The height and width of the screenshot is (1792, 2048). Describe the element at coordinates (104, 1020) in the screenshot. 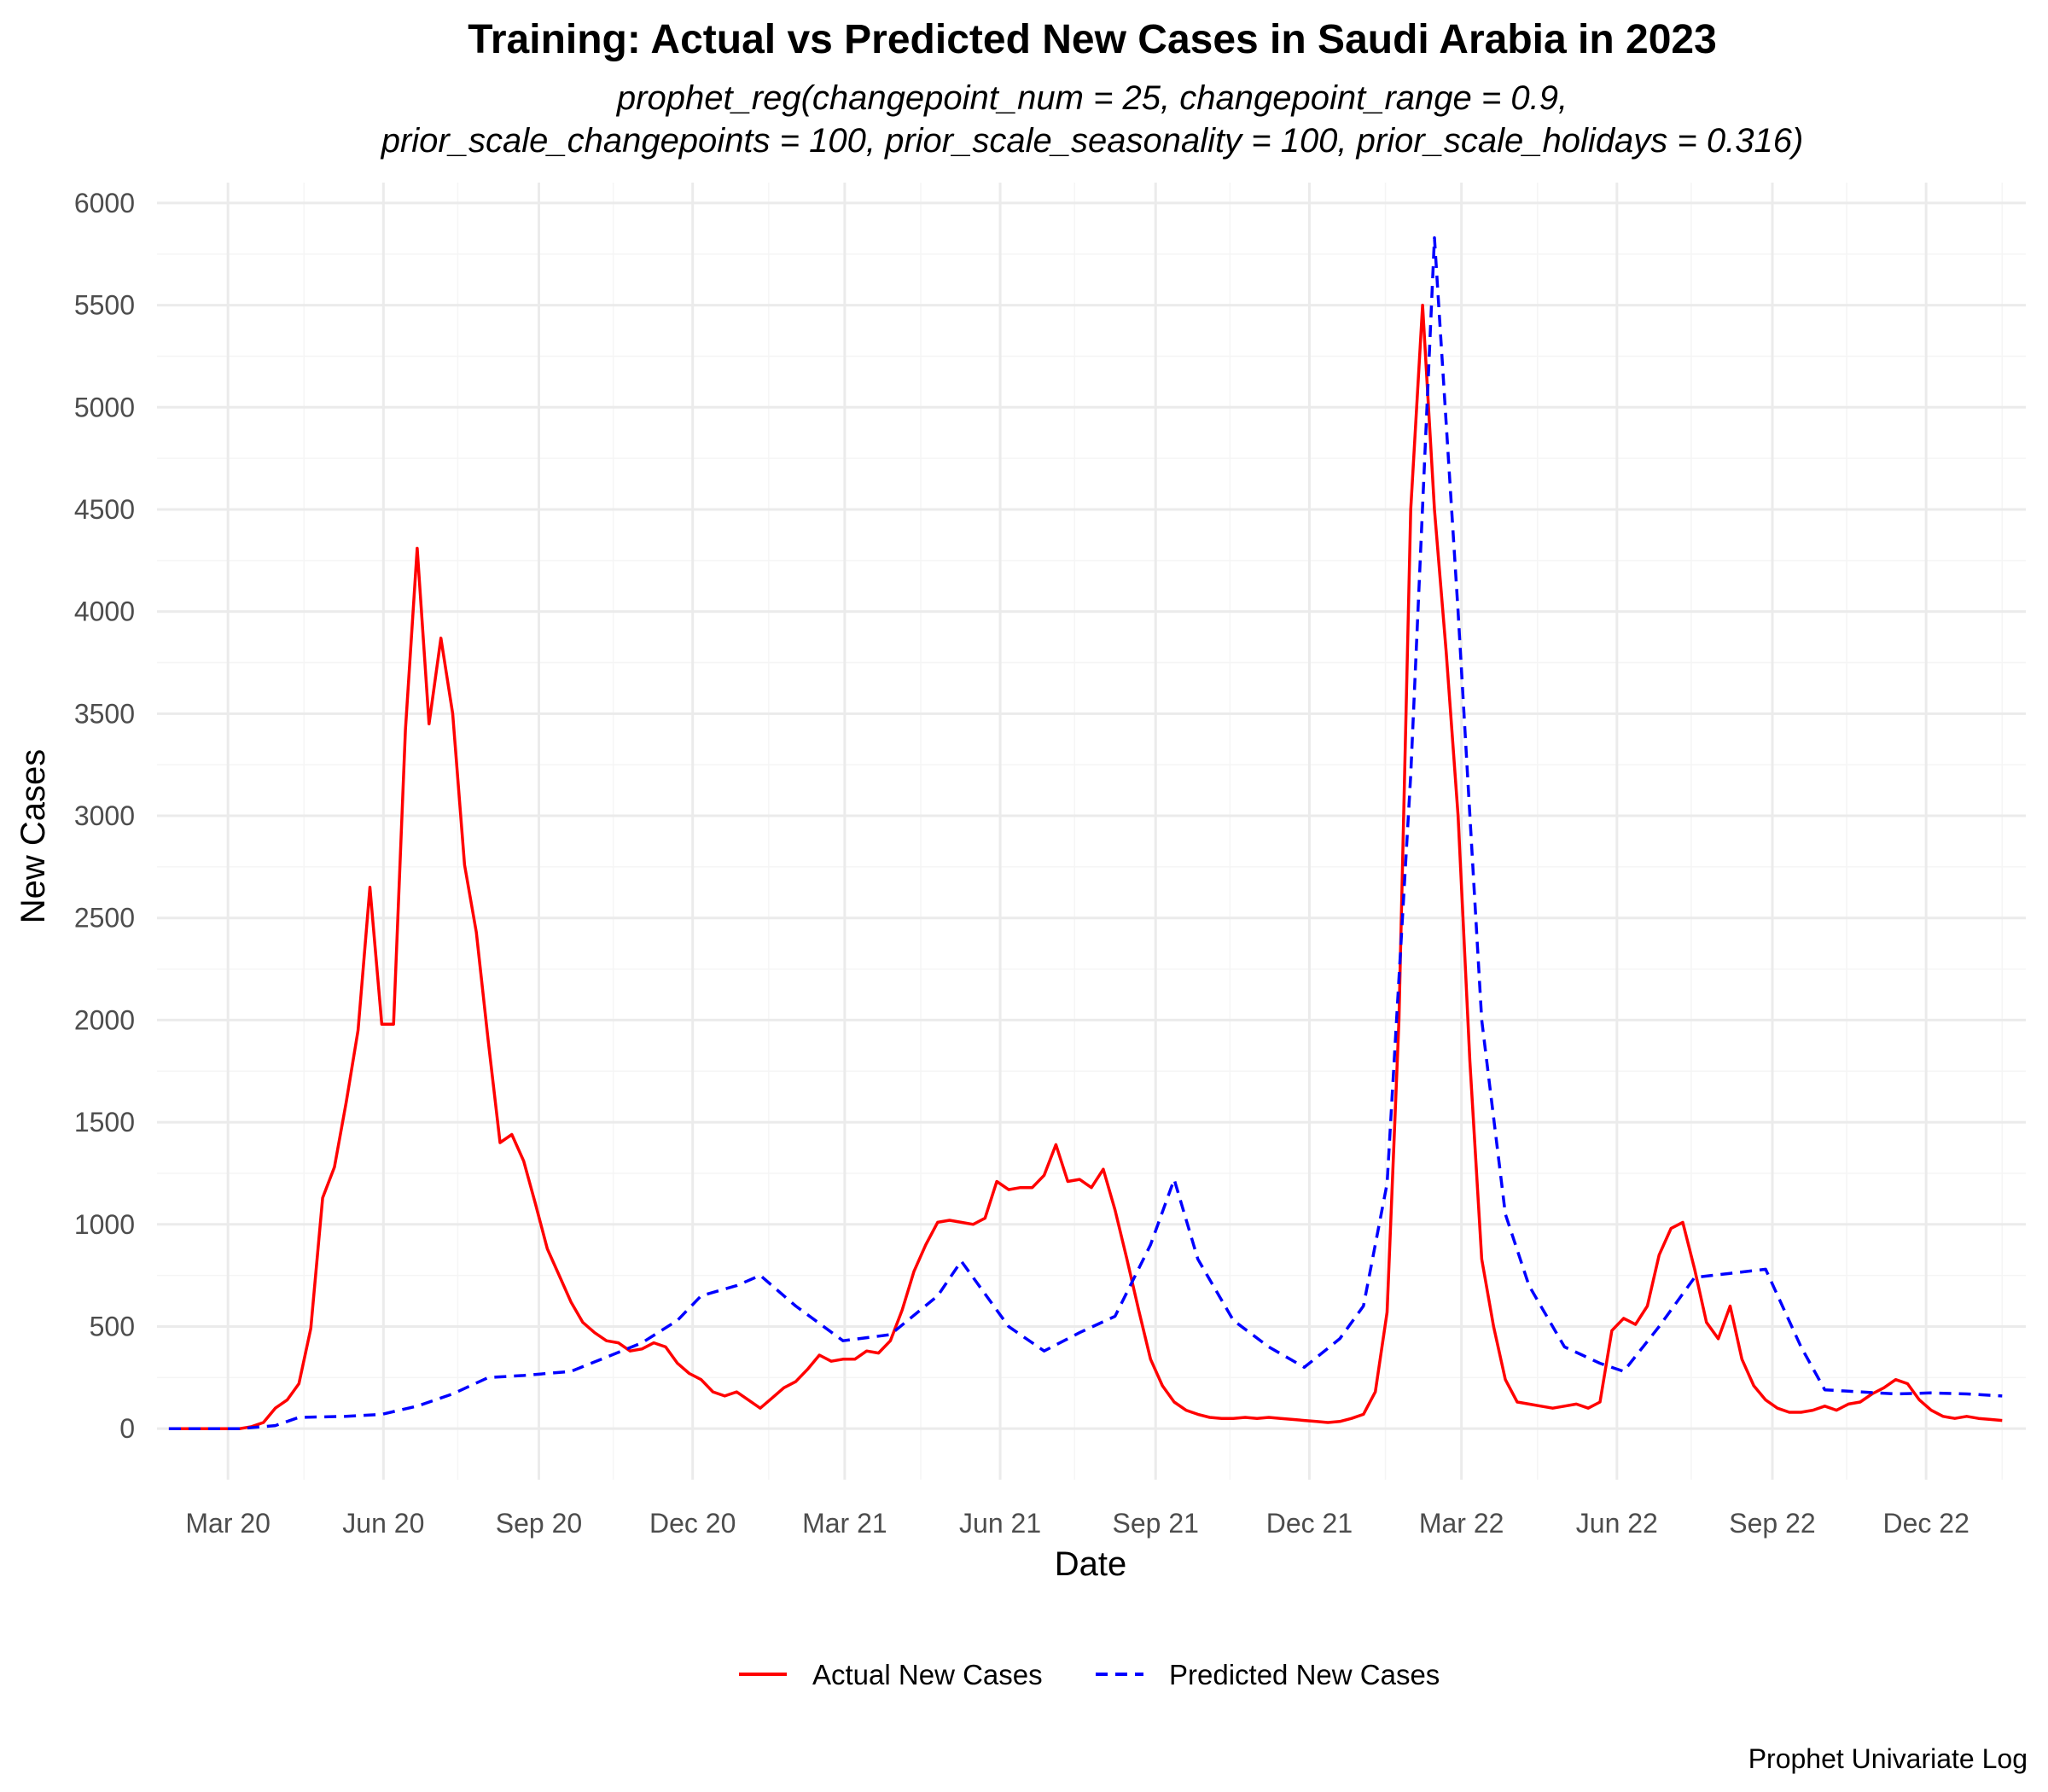

I see `y-tick-label: 2000` at that location.